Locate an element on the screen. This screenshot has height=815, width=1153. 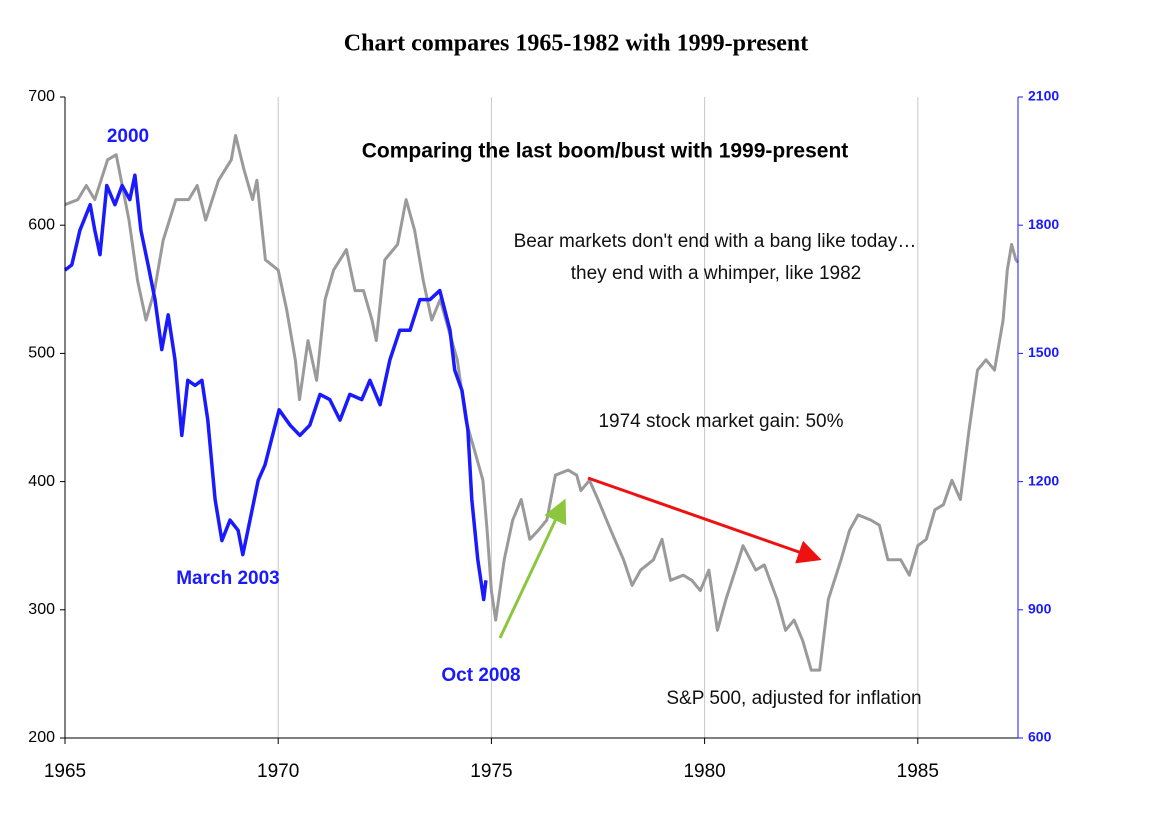
annotation: Oct 2008 is located at coordinates (480, 675).